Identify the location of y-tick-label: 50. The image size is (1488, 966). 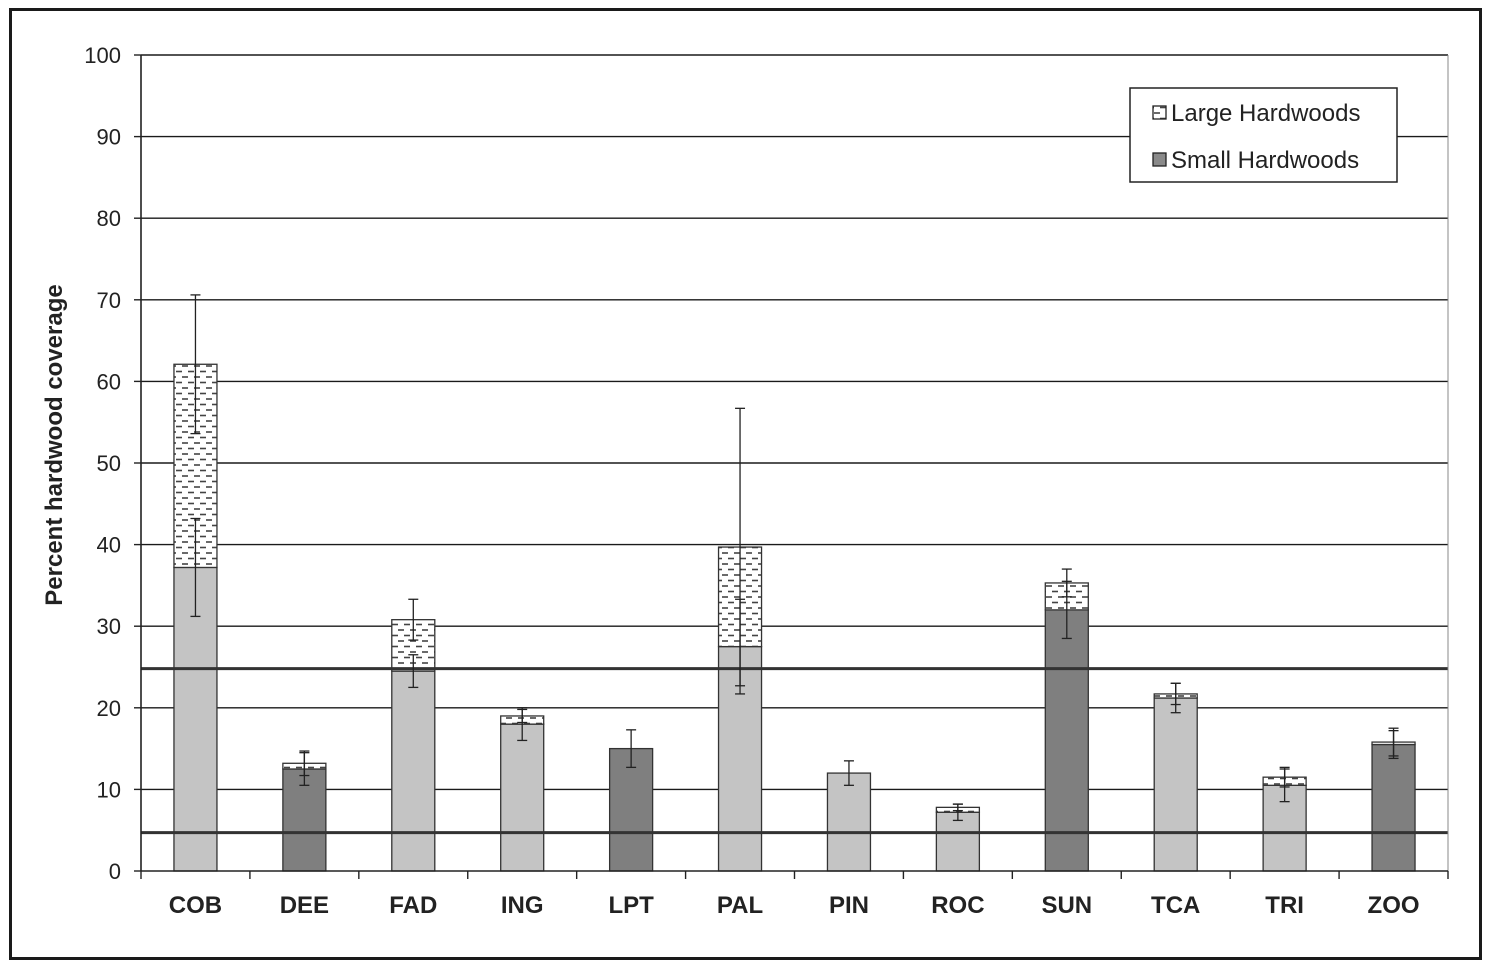
(109, 463).